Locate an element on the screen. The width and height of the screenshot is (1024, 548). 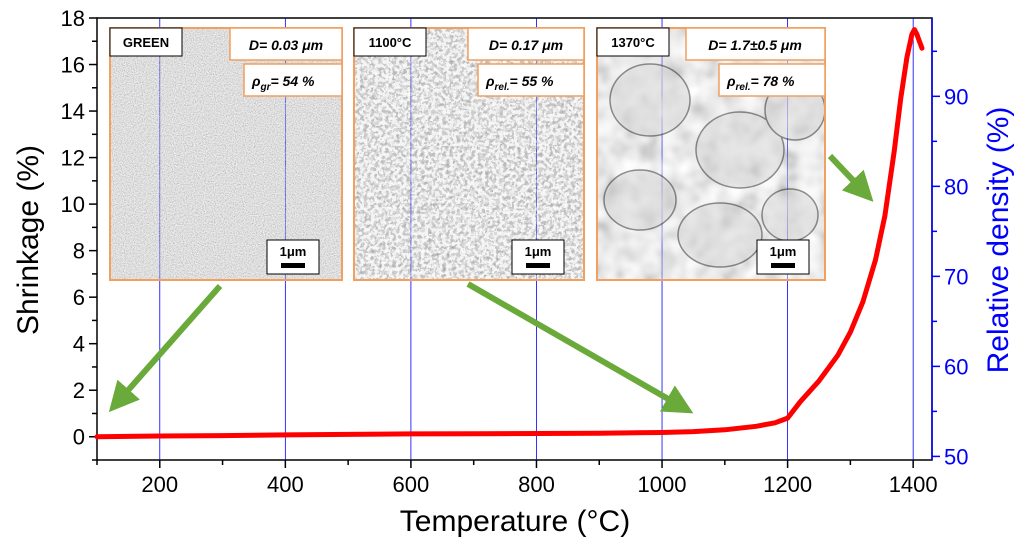
inset-green-scale-label: 1μm is located at coordinates (293, 251).